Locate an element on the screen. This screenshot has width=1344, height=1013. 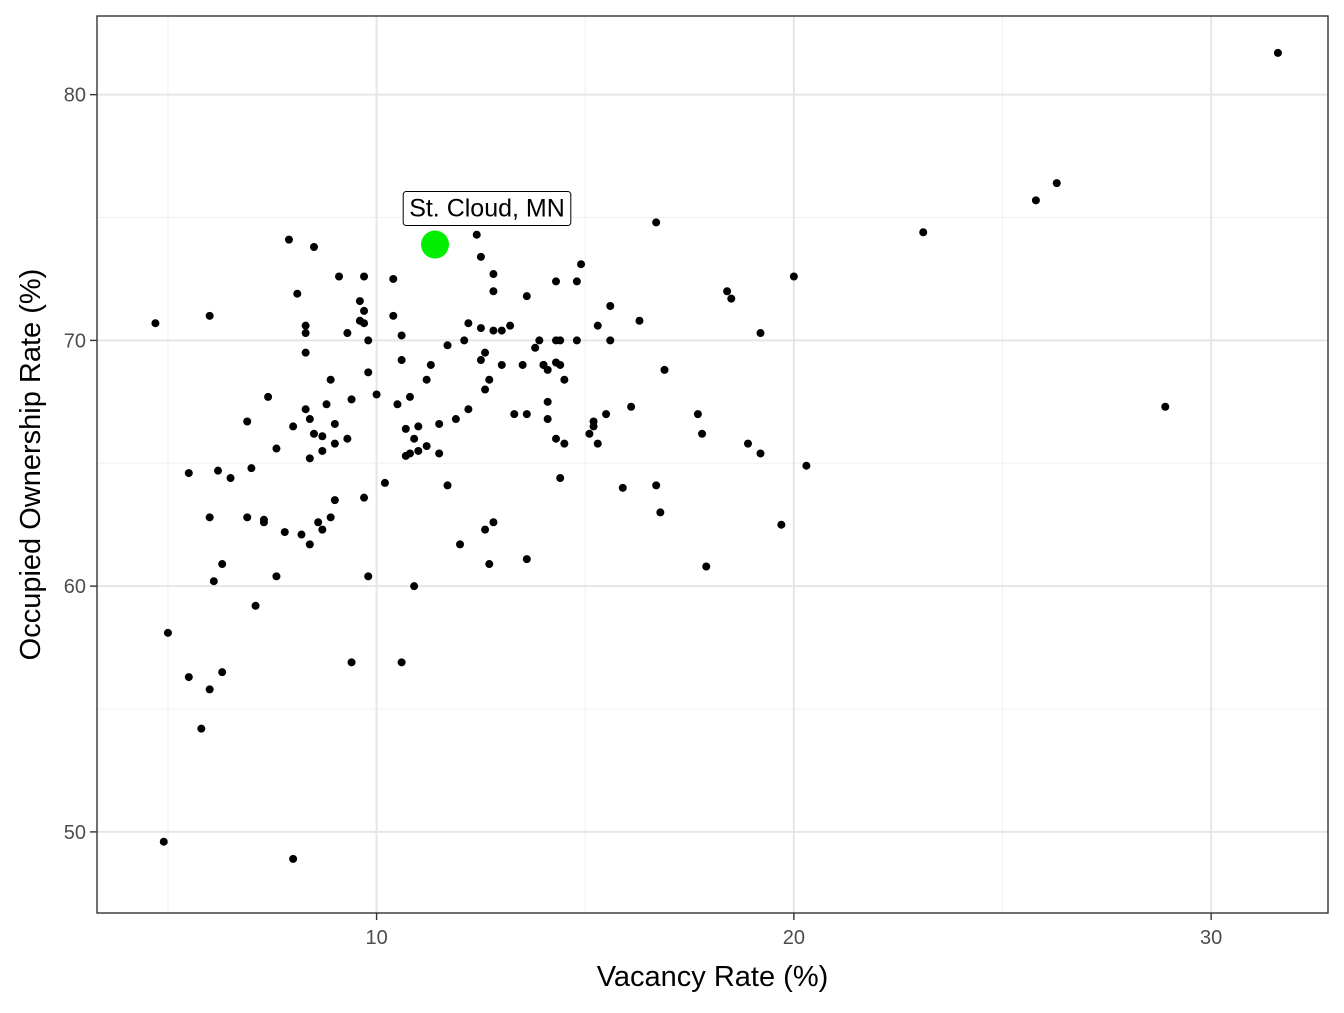
highlight-point is located at coordinates (435, 244).